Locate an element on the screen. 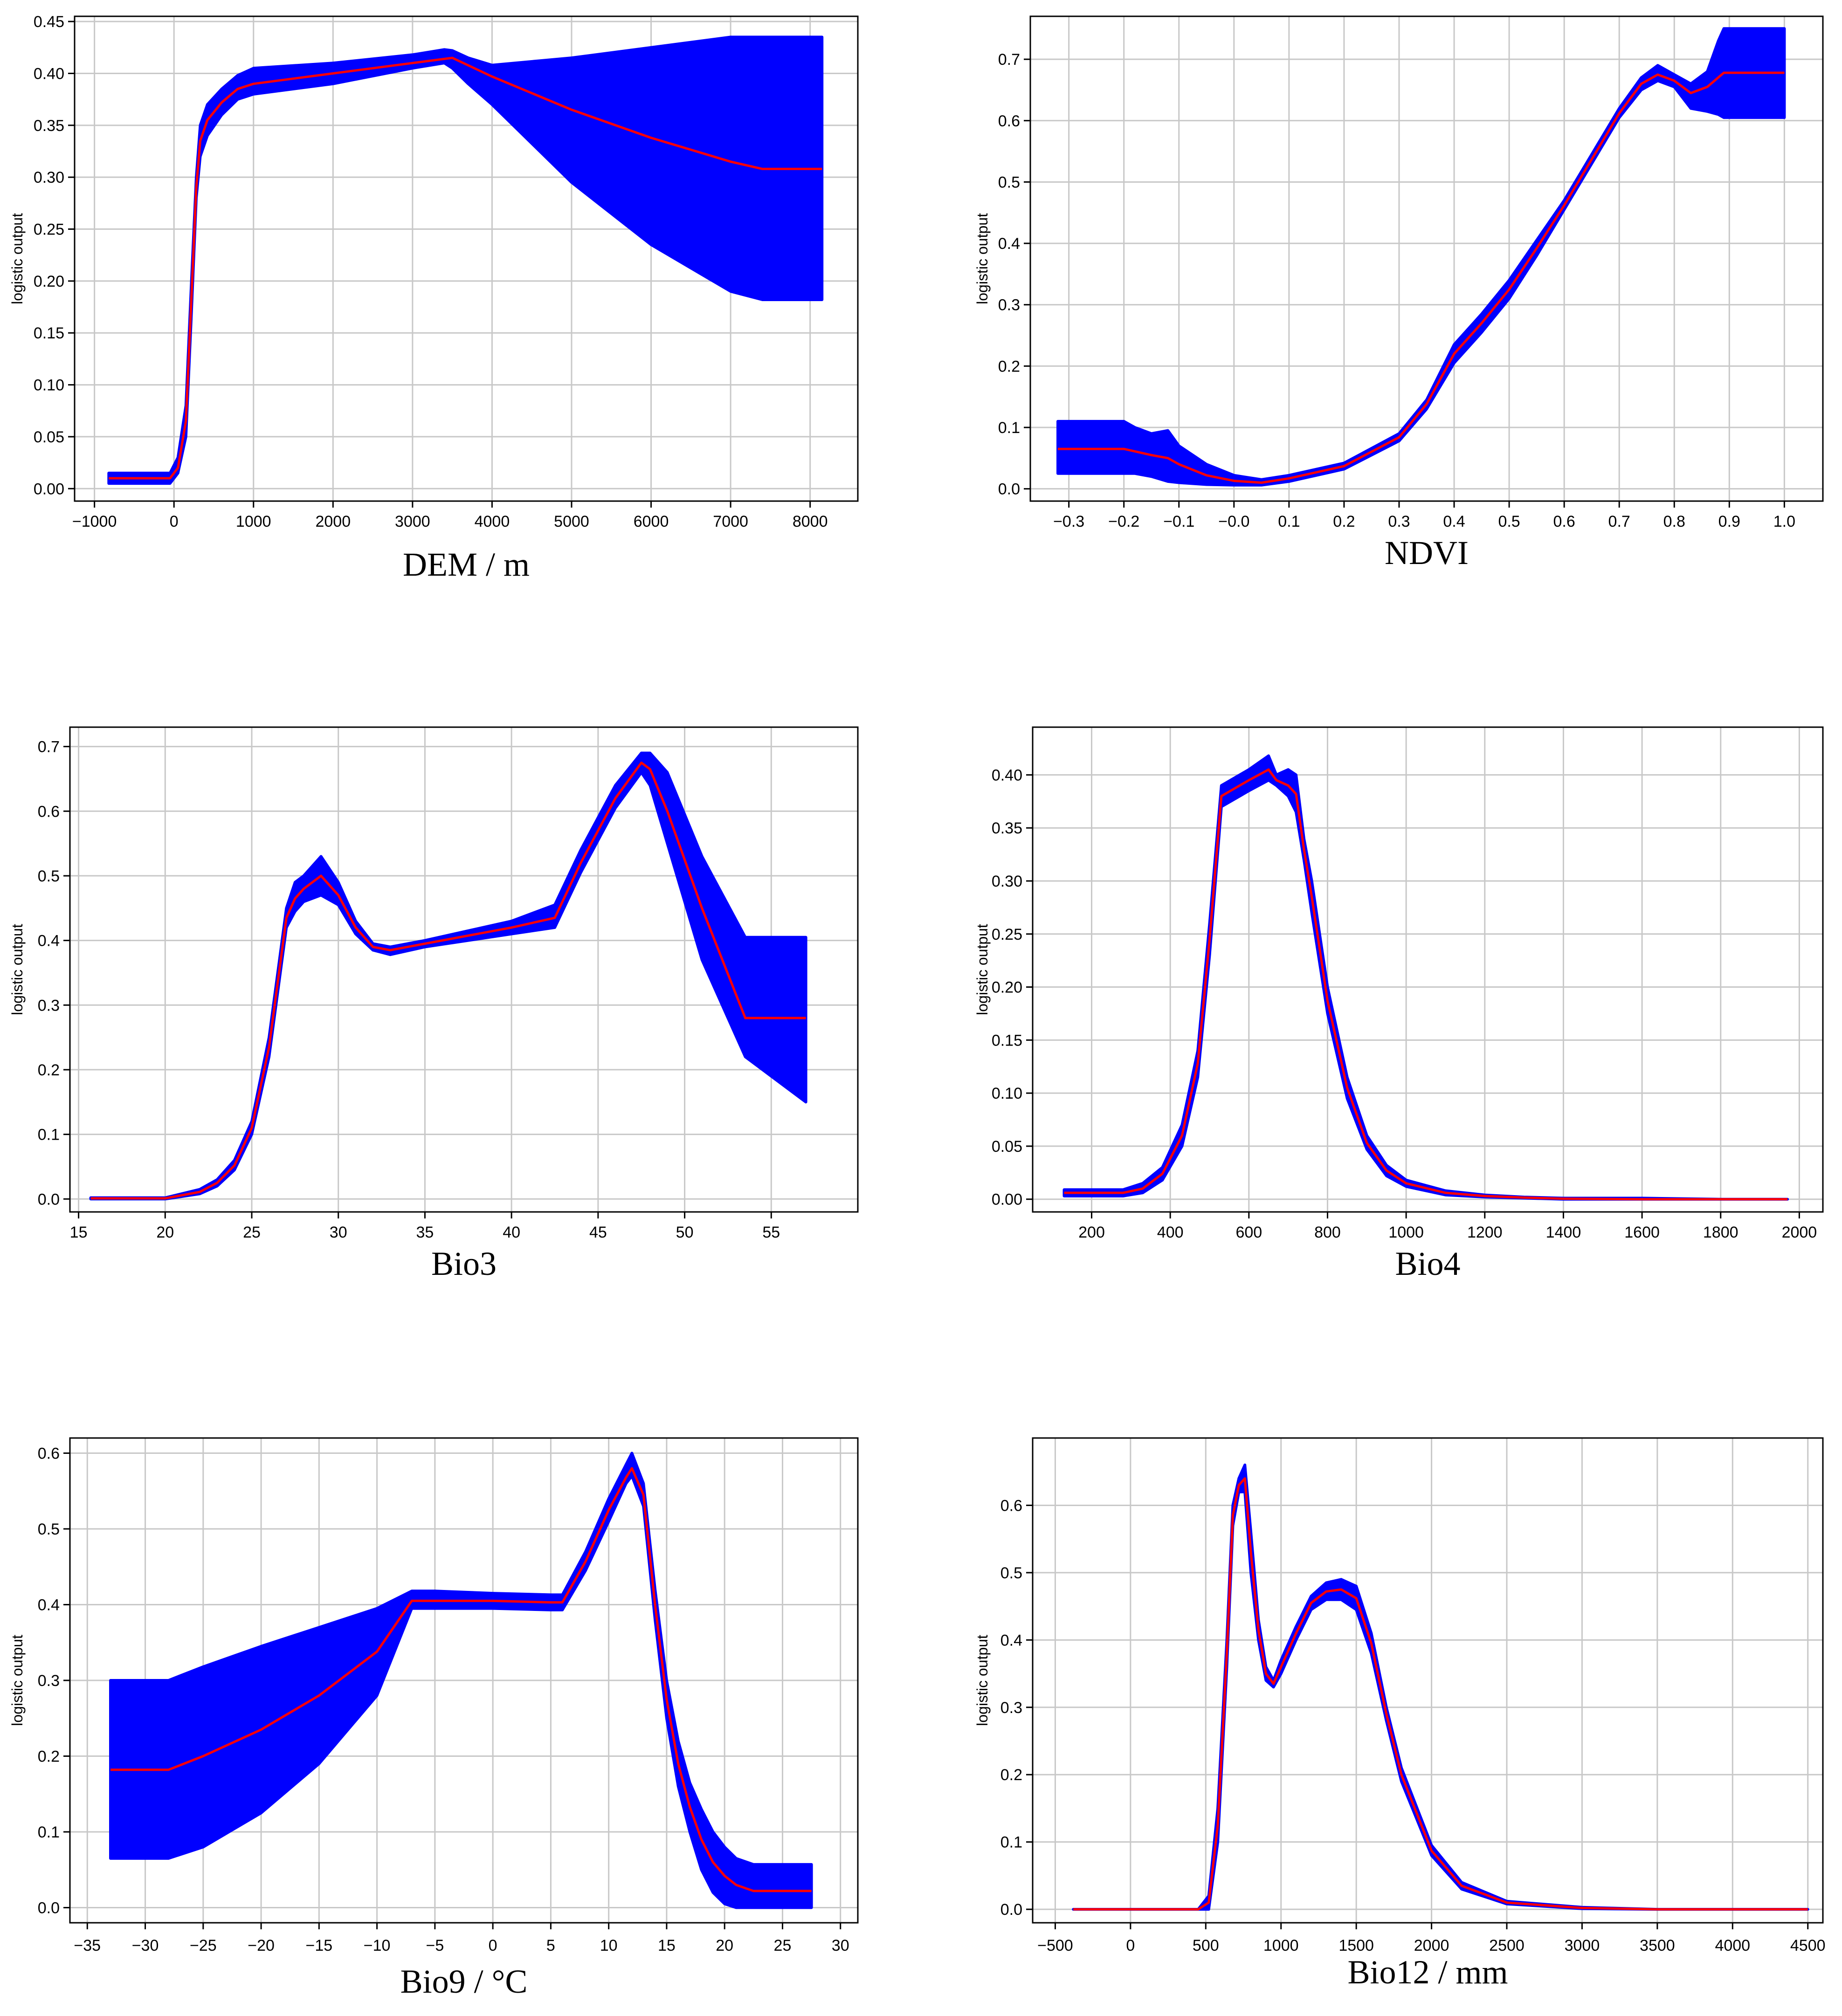 The width and height of the screenshot is (1842, 2016). x-axis-label: DEM / m is located at coordinates (466, 564).